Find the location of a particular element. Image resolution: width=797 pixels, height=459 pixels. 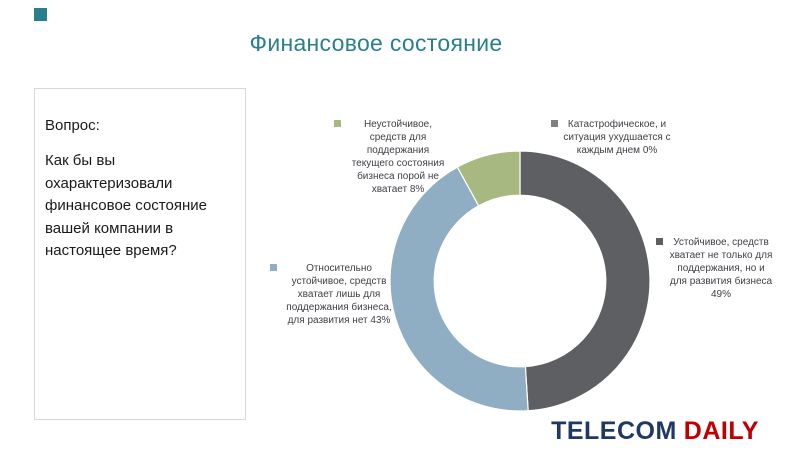

legend-marker-stable is located at coordinates (659, 241).